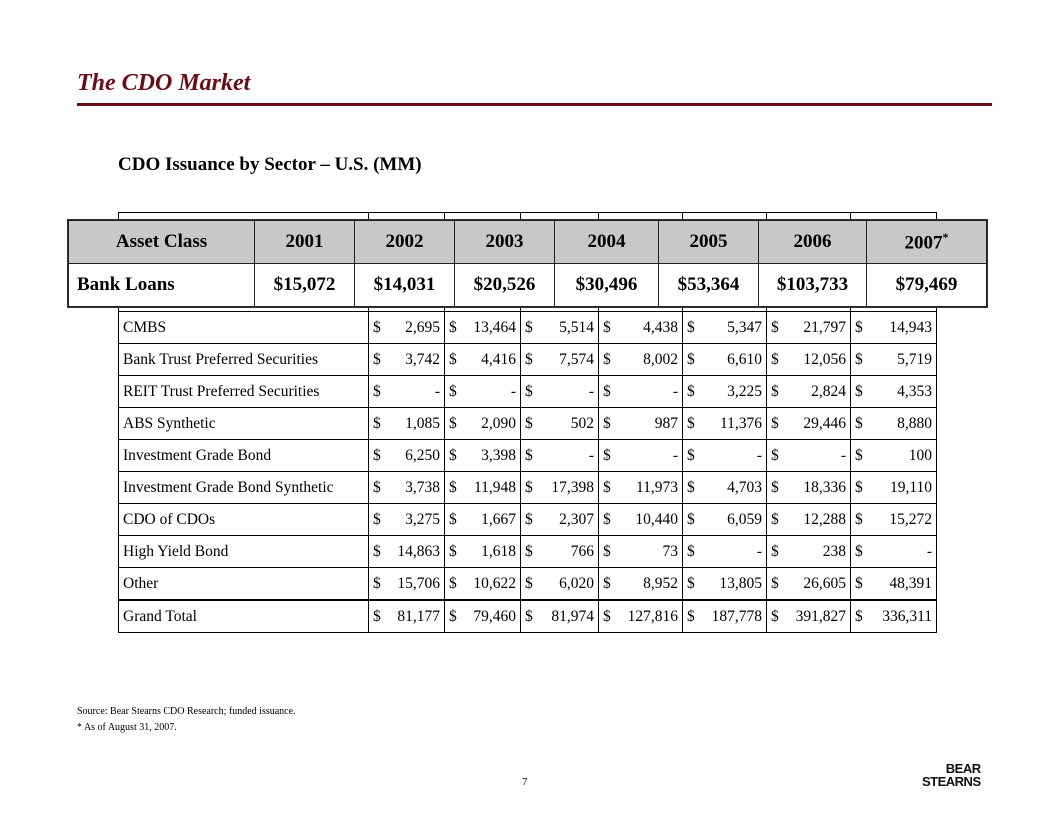  What do you see at coordinates (498, 359) in the screenshot?
I see `amount: 4,416` at bounding box center [498, 359].